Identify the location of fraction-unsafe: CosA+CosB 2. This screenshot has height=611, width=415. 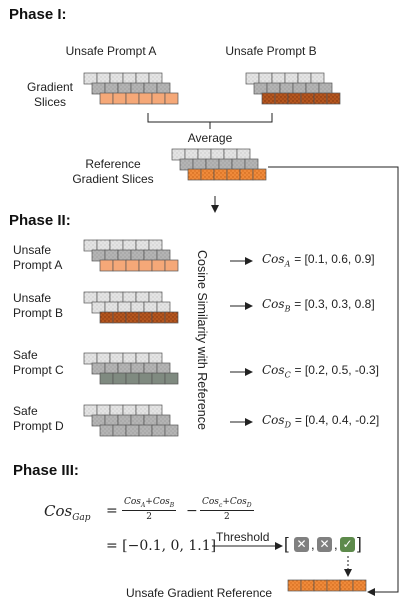
(149, 509).